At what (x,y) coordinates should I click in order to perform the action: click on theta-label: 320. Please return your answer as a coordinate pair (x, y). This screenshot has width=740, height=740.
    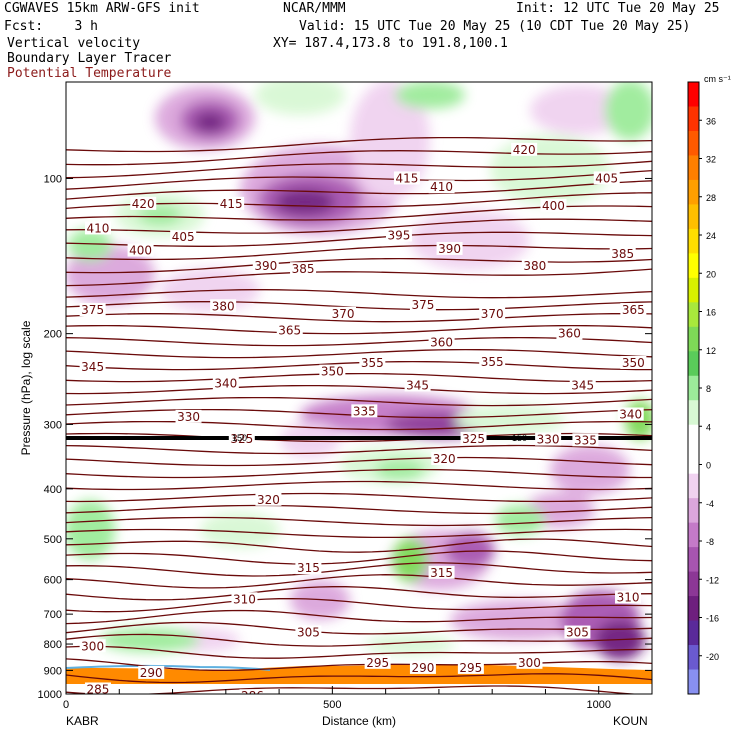
    Looking at the image, I should click on (444, 459).